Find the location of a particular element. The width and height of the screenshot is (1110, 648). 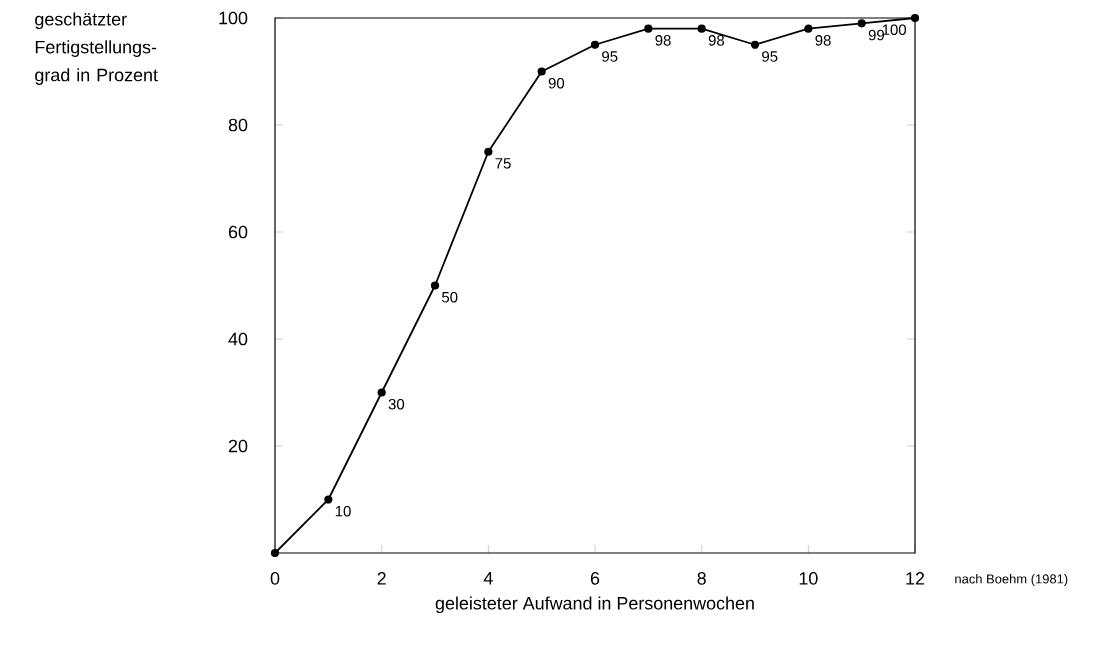

data-label: 30 is located at coordinates (396, 404).